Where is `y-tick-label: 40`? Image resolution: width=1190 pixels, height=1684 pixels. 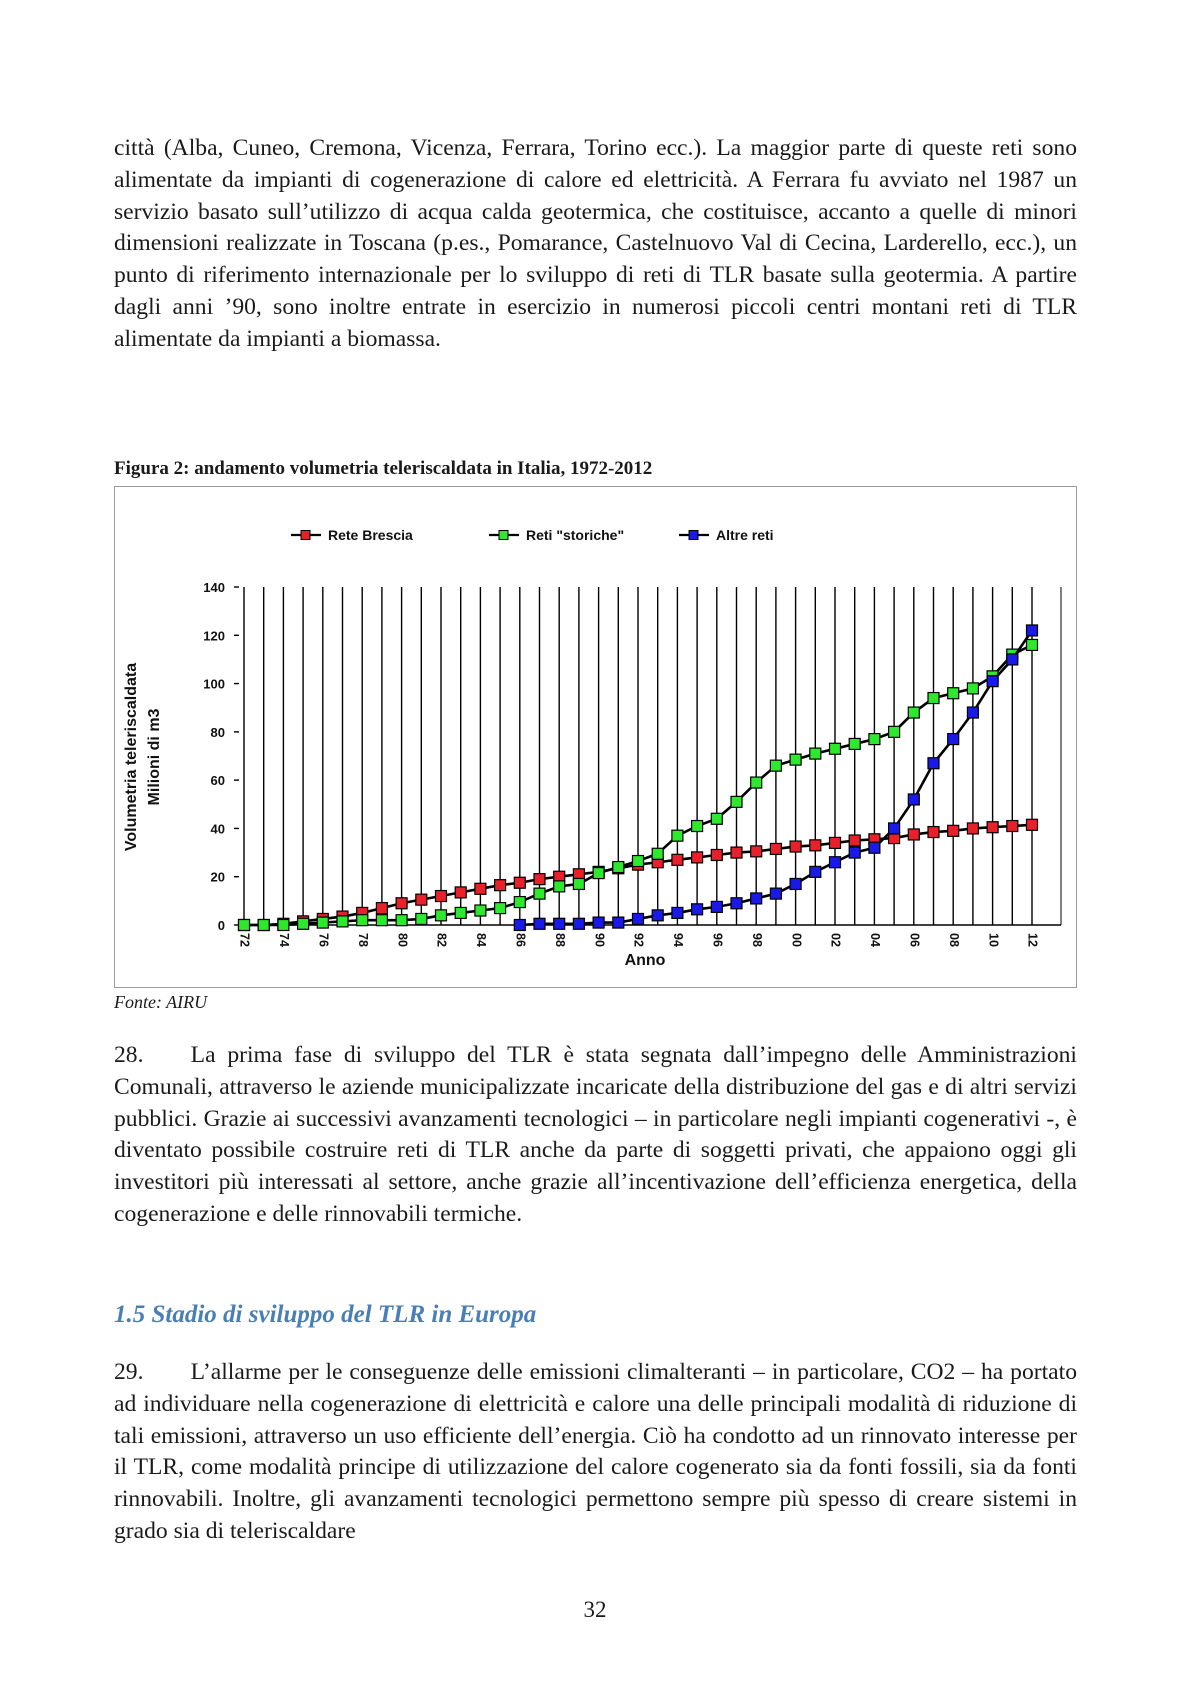
y-tick-label: 40 is located at coordinates (218, 828).